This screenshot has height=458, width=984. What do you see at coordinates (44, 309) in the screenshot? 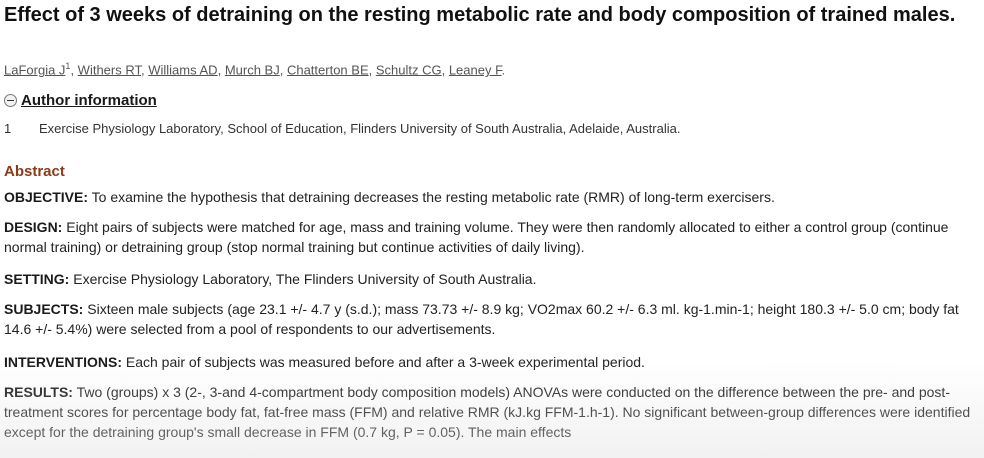
I see `section-label: SUBJECTS:` at bounding box center [44, 309].